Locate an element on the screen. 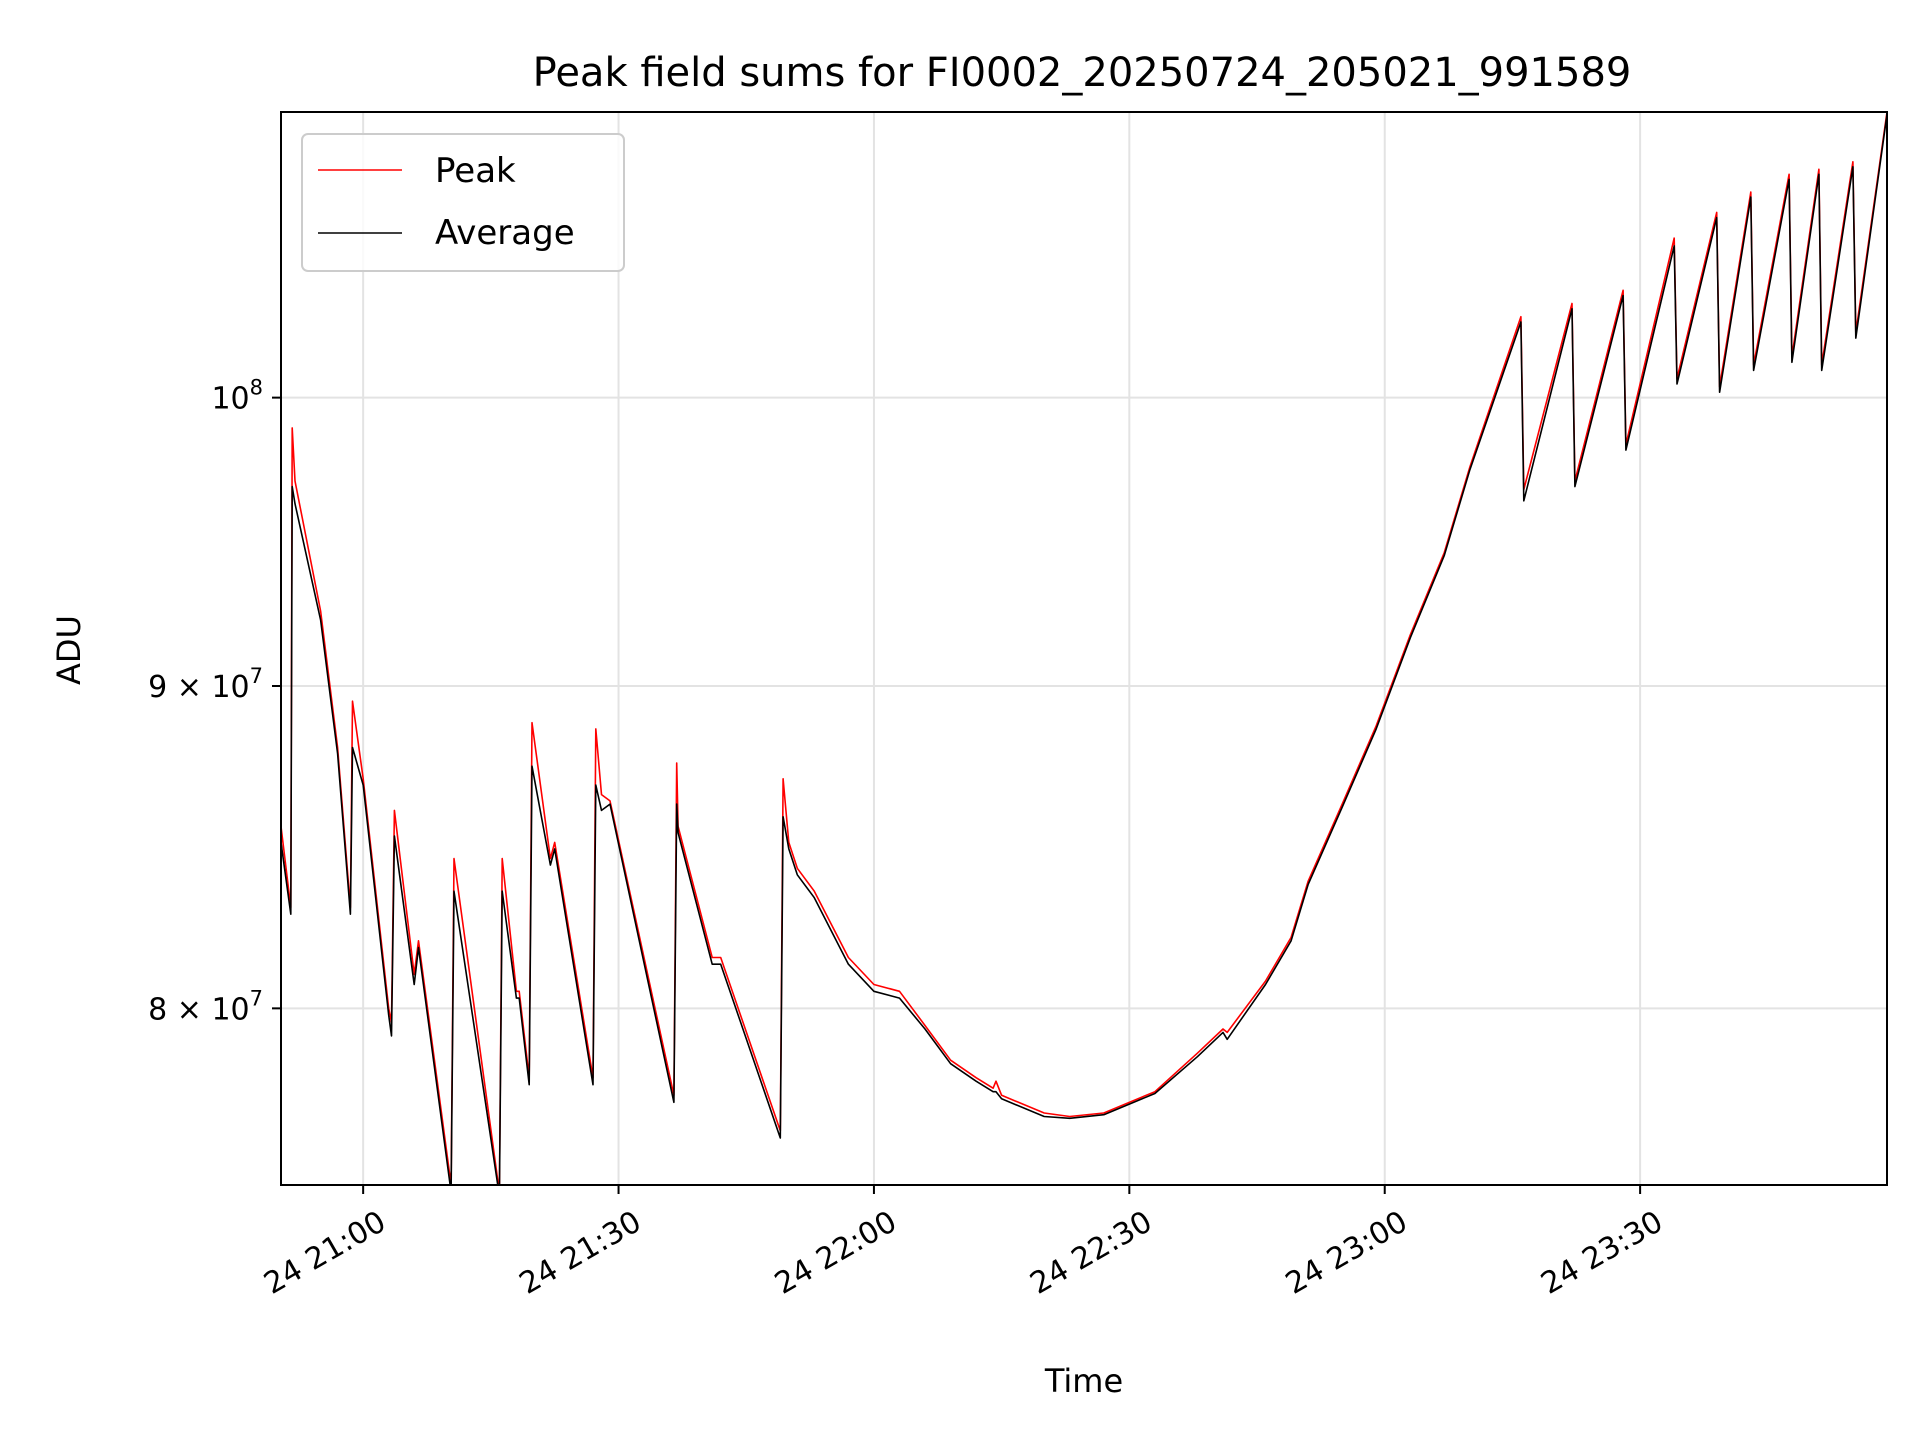 Image resolution: width=1920 pixels, height=1440 pixels. legend-label-average: Average is located at coordinates (505, 233).